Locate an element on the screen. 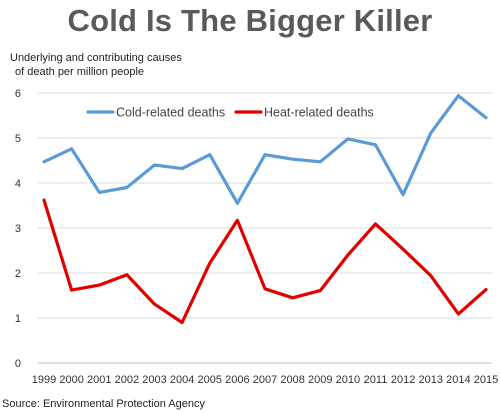 The image size is (500, 414). x-tick-label: 2010 is located at coordinates (348, 380).